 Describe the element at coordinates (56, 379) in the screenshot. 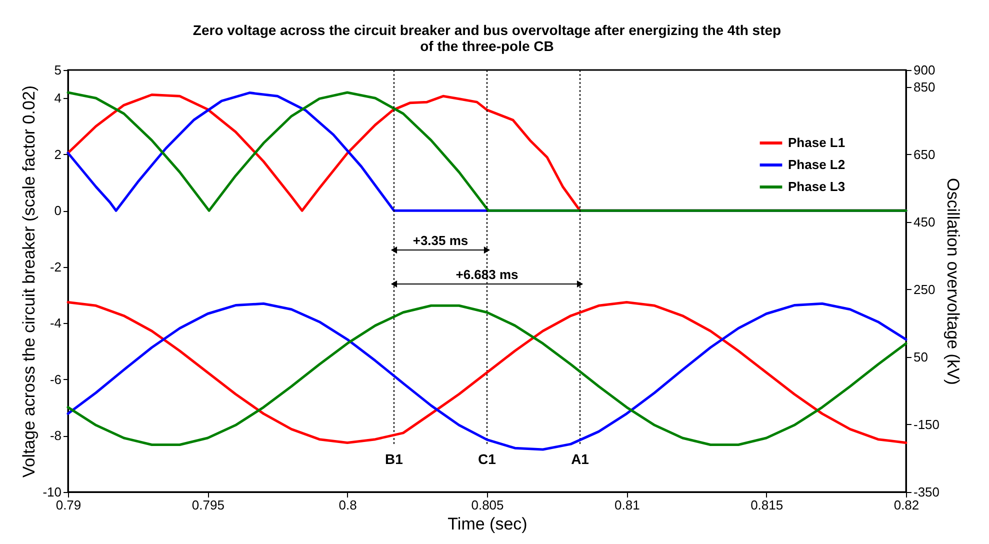

I see `y-tick-label: -6` at that location.